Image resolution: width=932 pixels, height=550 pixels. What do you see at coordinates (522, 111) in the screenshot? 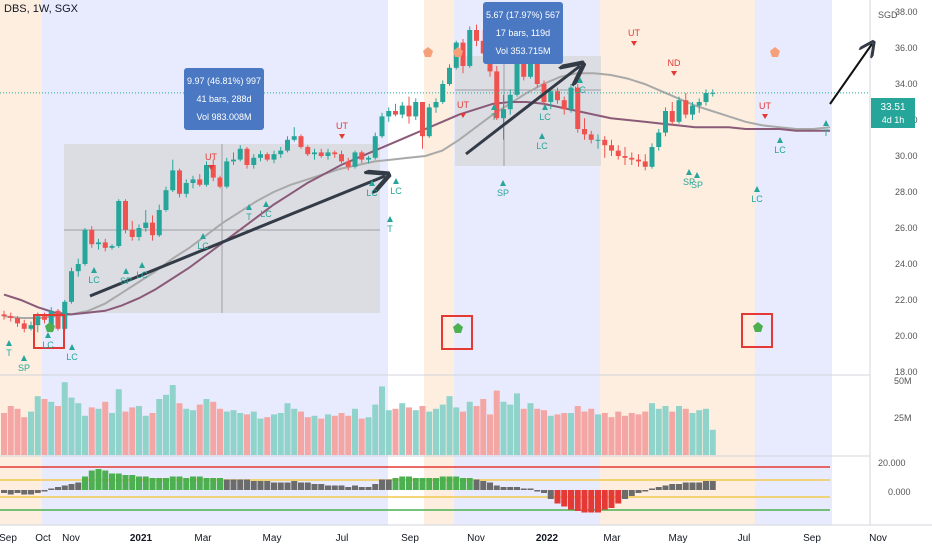
I see `trend-arrow` at bounding box center [522, 111].